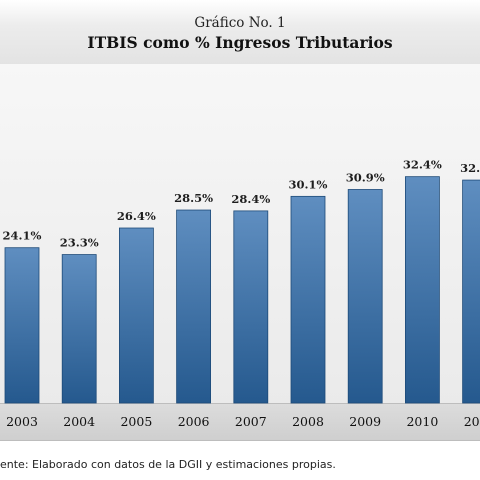  I want to click on bar-2008, so click(308, 299).